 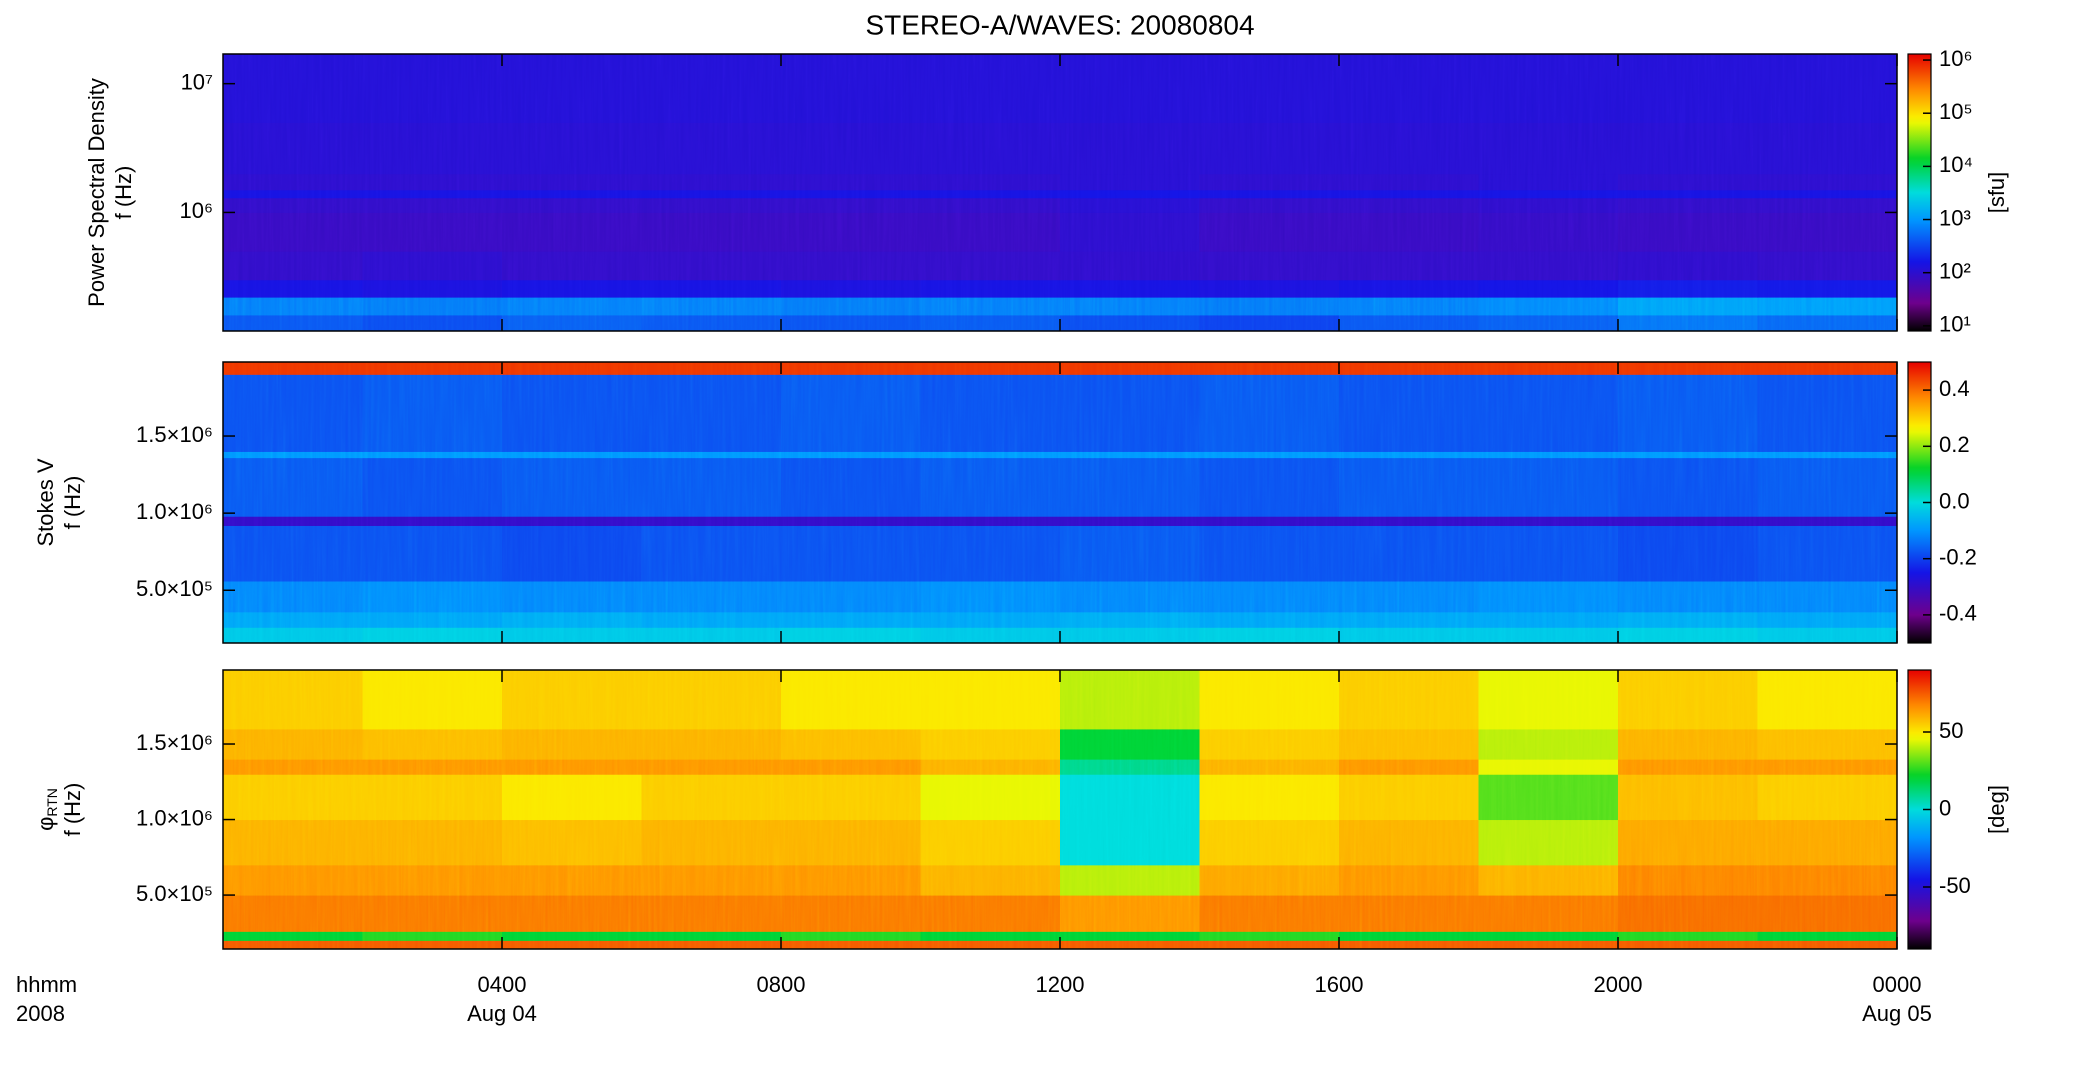 I want to click on colorbar-tick-label: 50, so click(x=1951, y=730).